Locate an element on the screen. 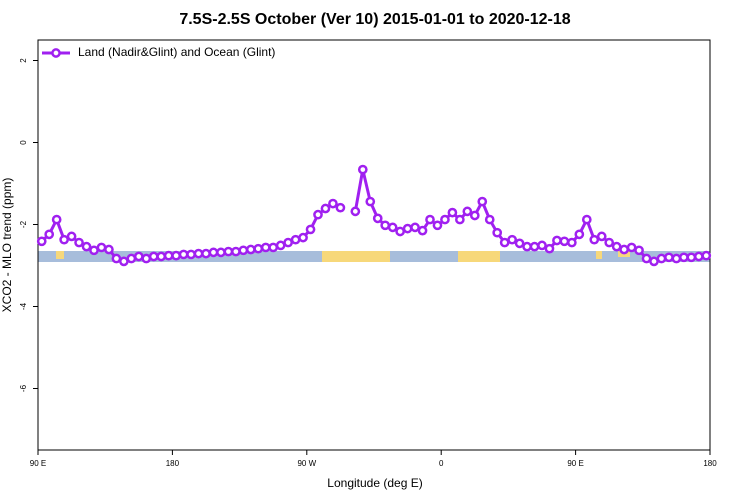 The image size is (750, 500). x-axis-label: Longitude (deg E) is located at coordinates (374, 483).